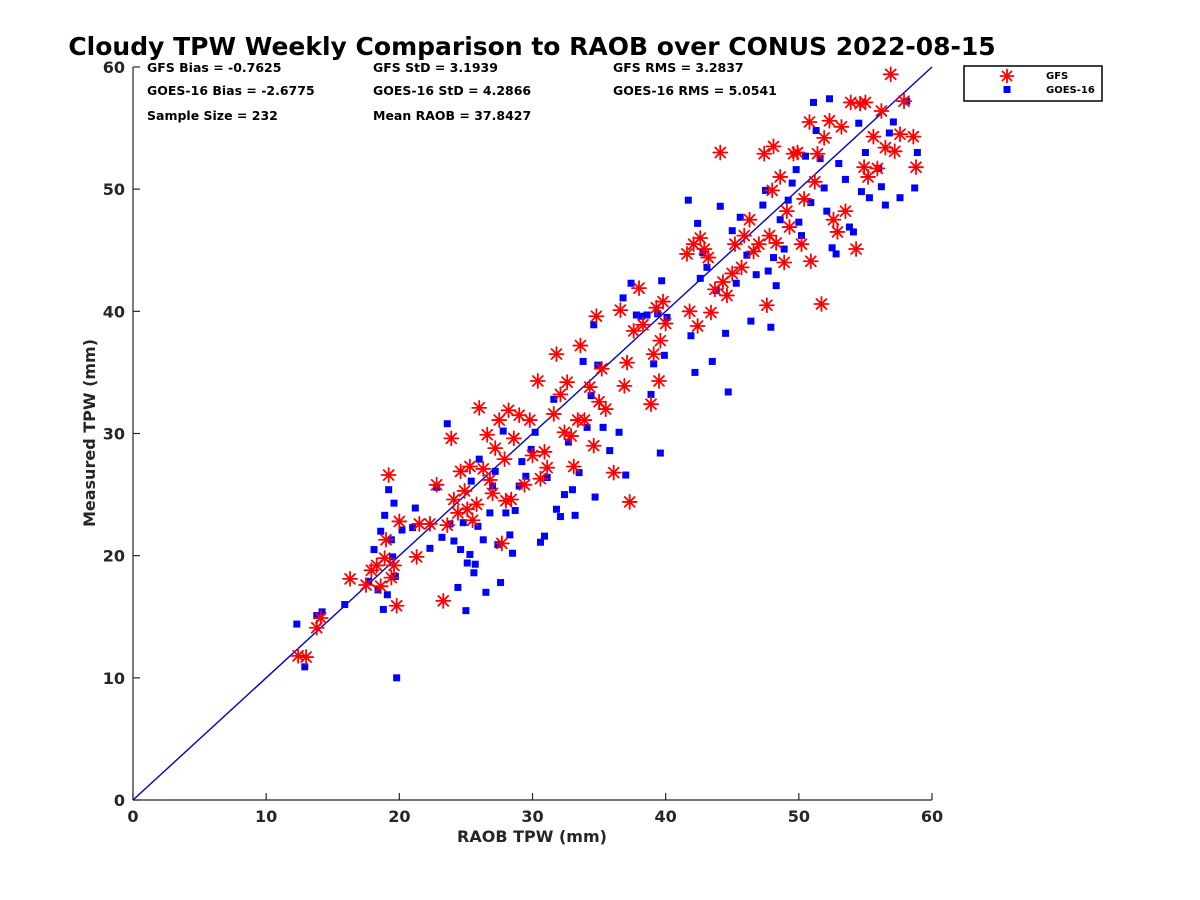 This screenshot has width=1200, height=900. I want to click on y-axis-label: Measured TPW (mm), so click(89, 433).